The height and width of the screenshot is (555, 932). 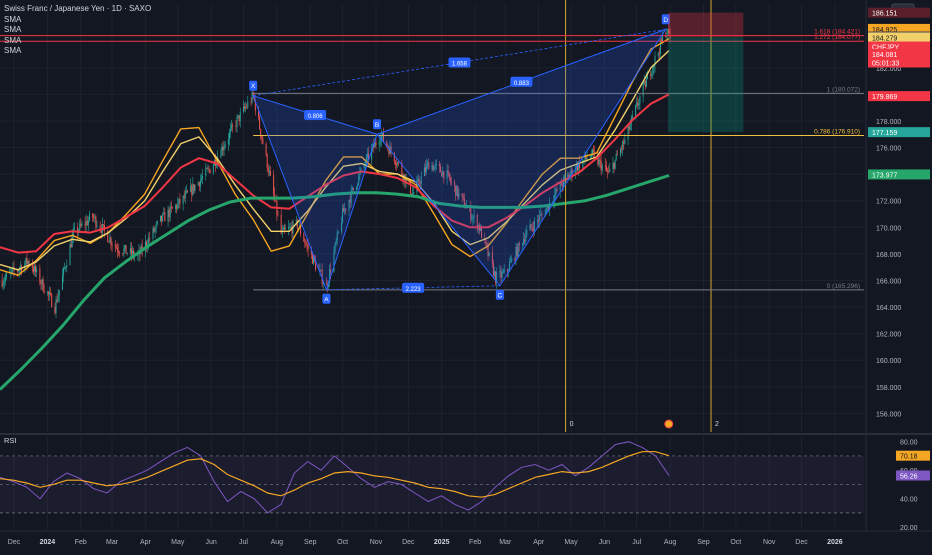 What do you see at coordinates (571, 542) in the screenshot?
I see `time-tick: May` at bounding box center [571, 542].